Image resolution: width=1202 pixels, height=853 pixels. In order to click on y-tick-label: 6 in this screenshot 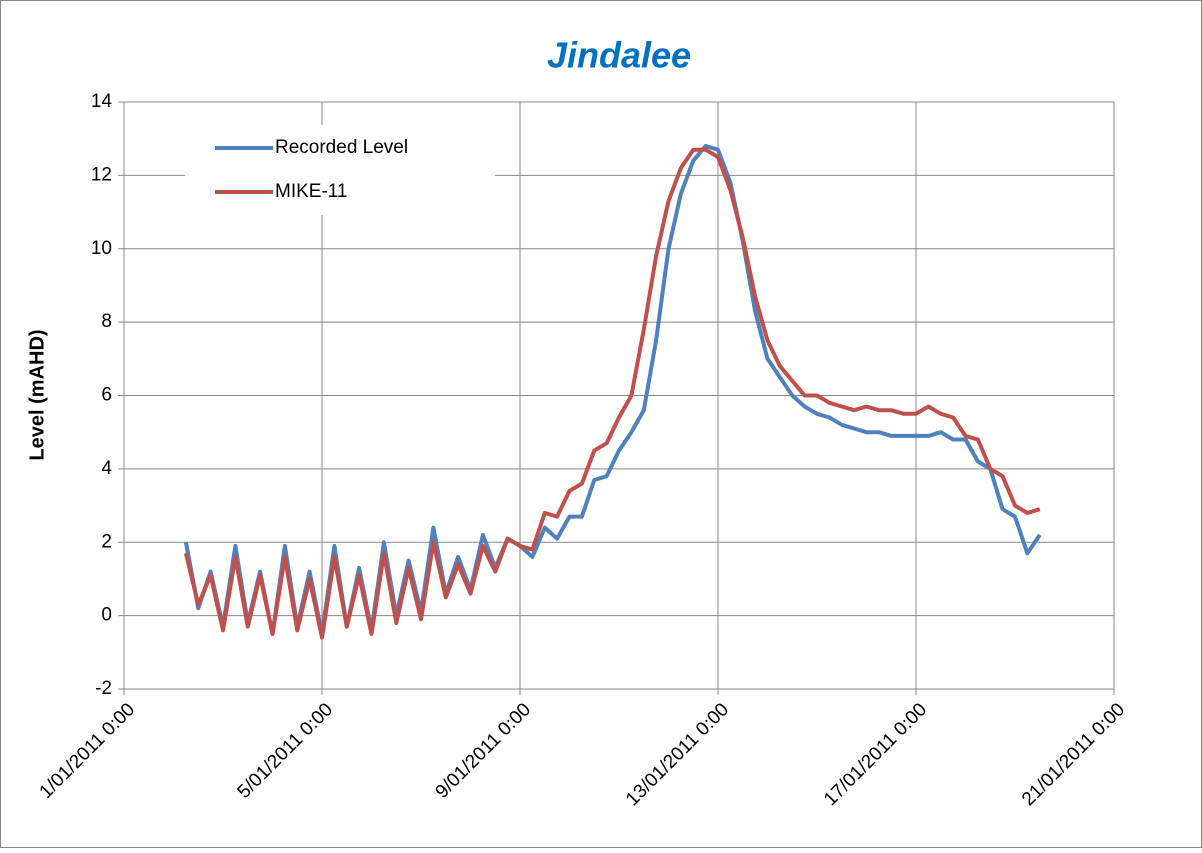, I will do `click(106, 395)`.